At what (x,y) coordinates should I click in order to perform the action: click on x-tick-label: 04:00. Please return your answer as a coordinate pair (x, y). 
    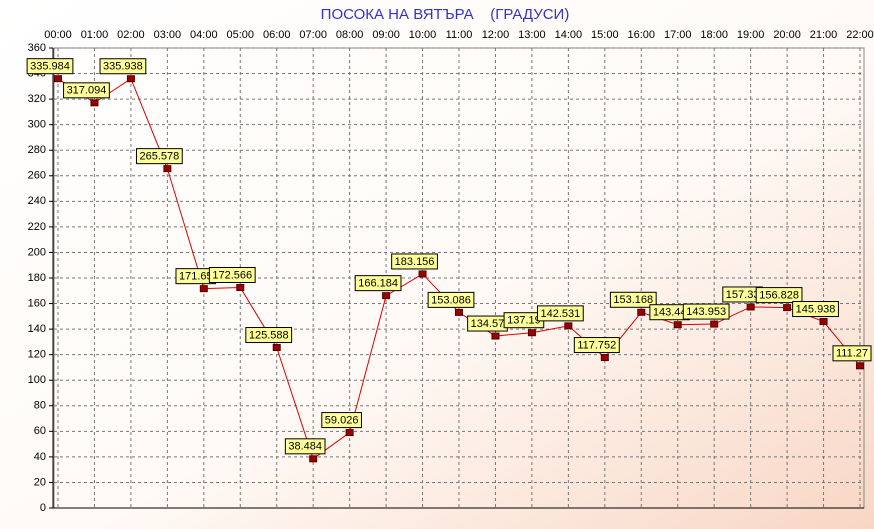
    Looking at the image, I should click on (204, 35).